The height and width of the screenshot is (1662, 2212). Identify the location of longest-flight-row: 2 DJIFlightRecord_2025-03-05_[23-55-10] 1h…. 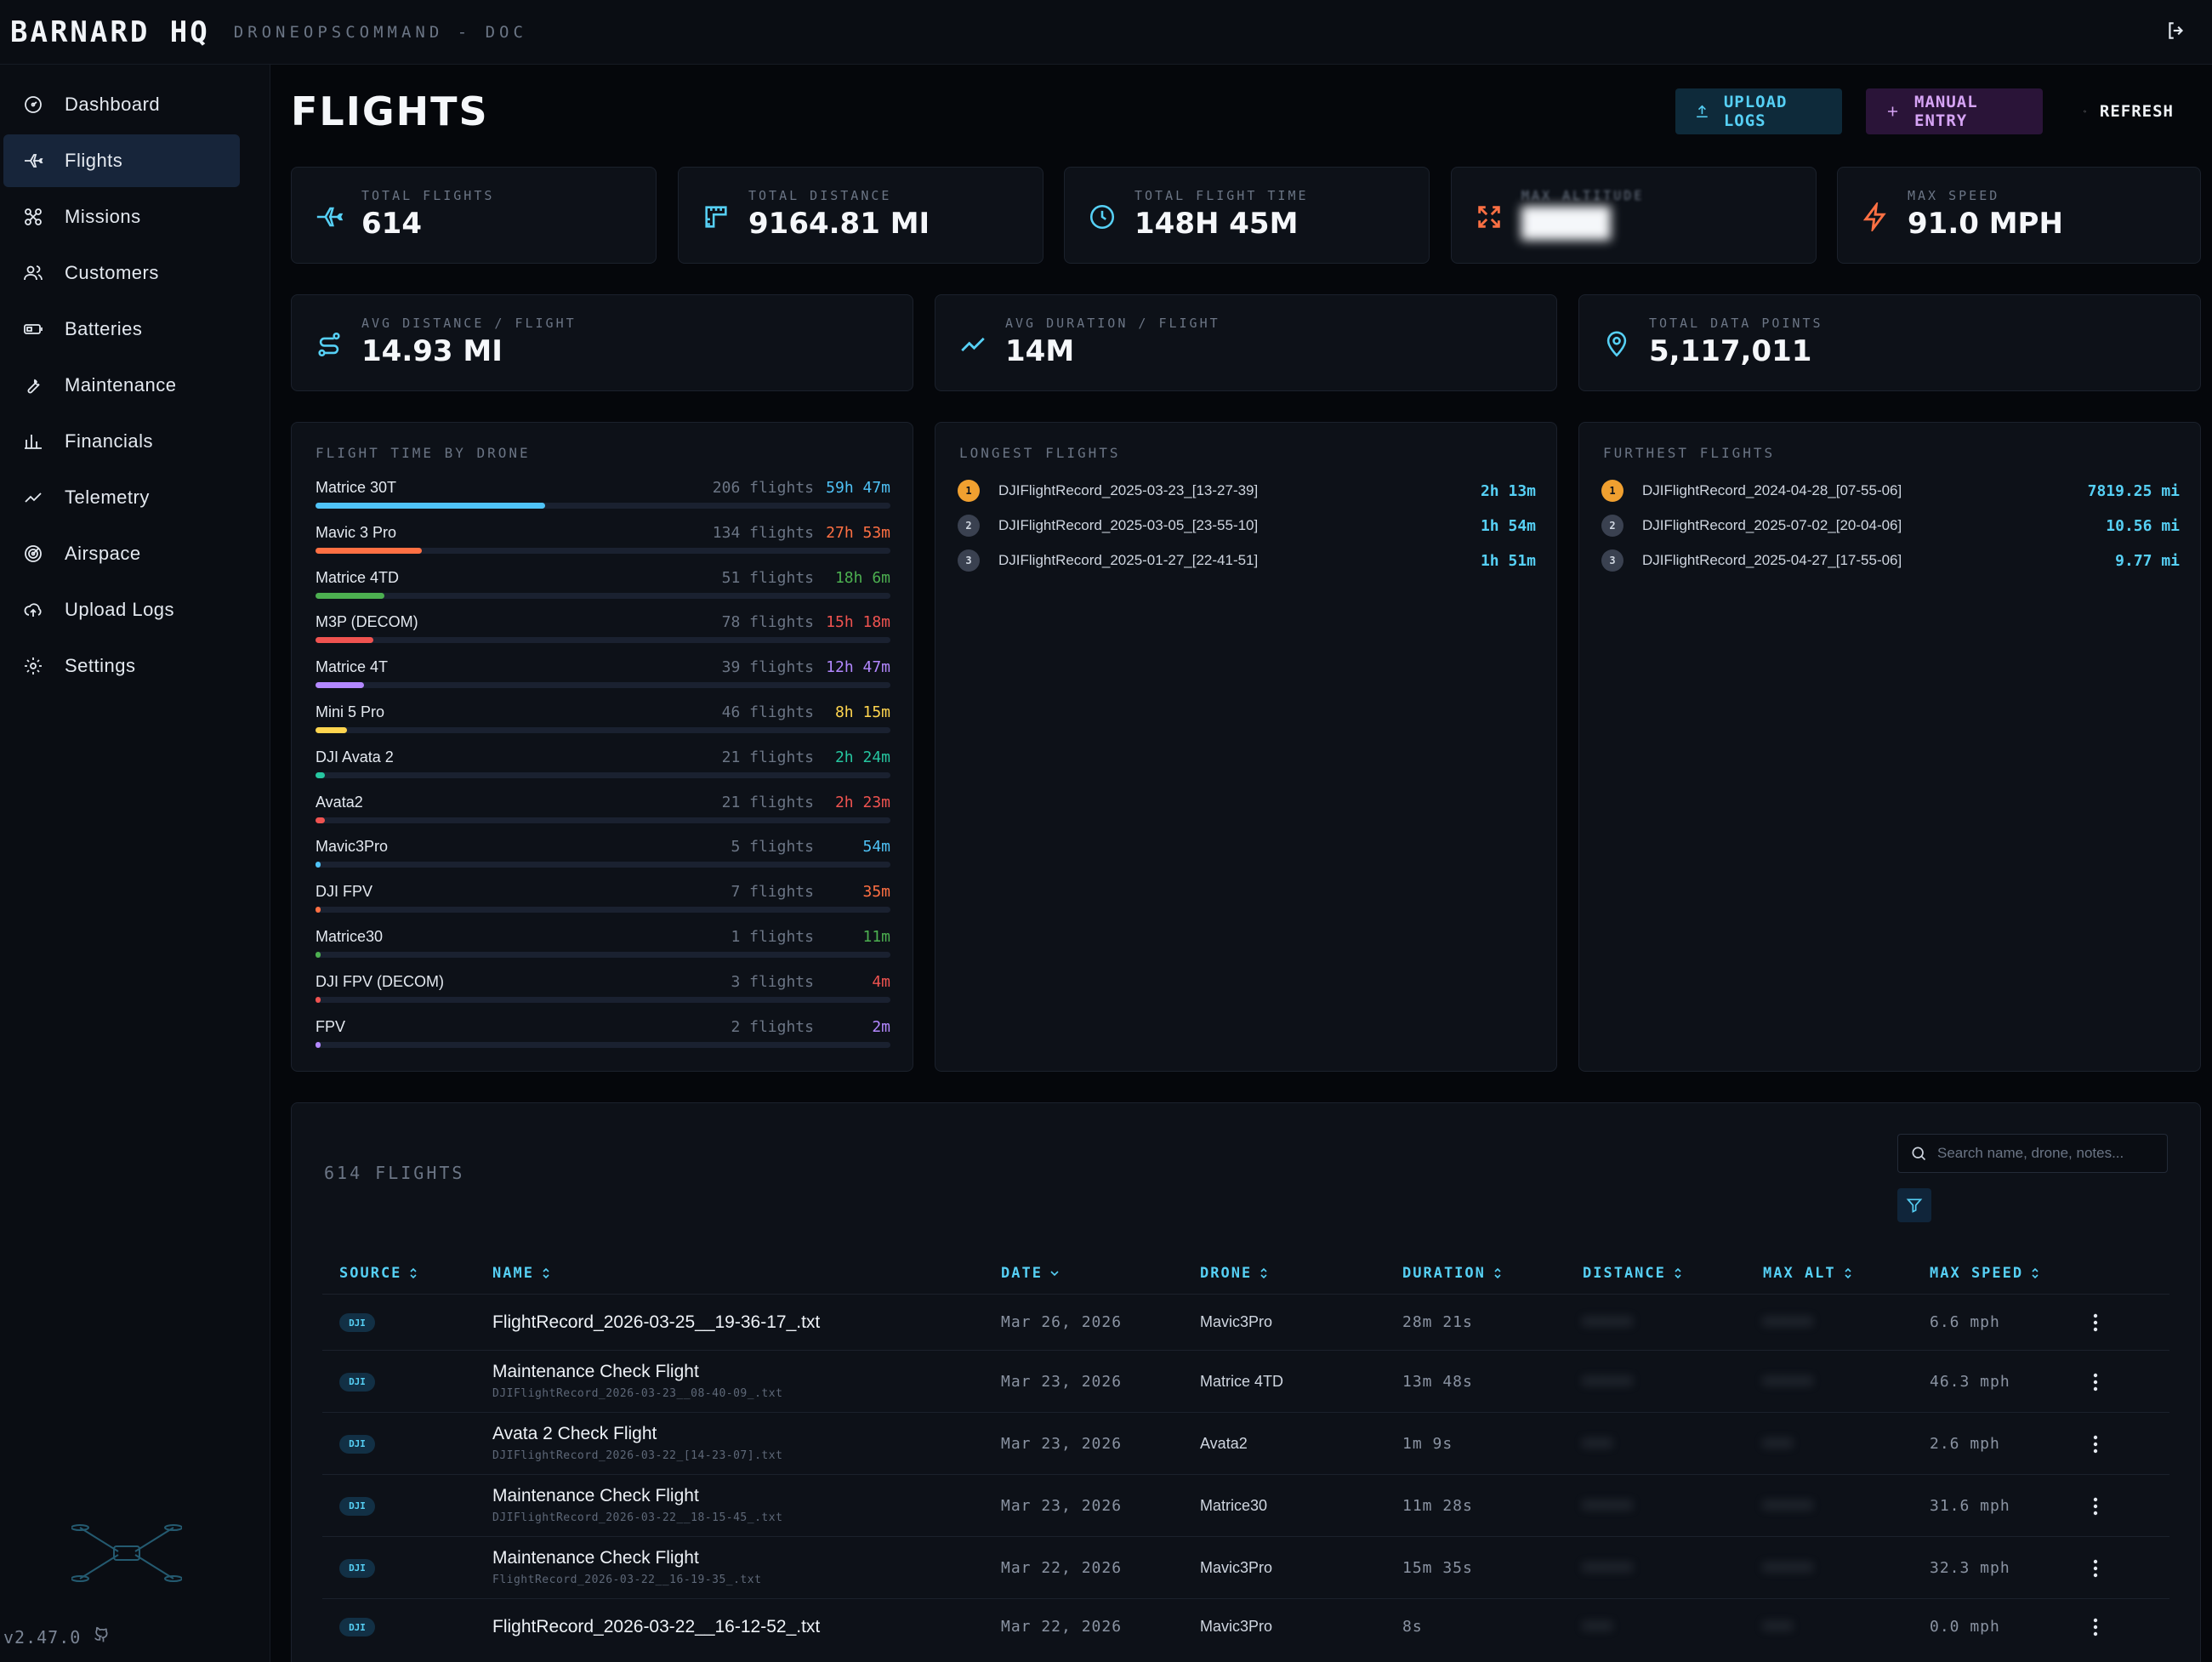
(1247, 525).